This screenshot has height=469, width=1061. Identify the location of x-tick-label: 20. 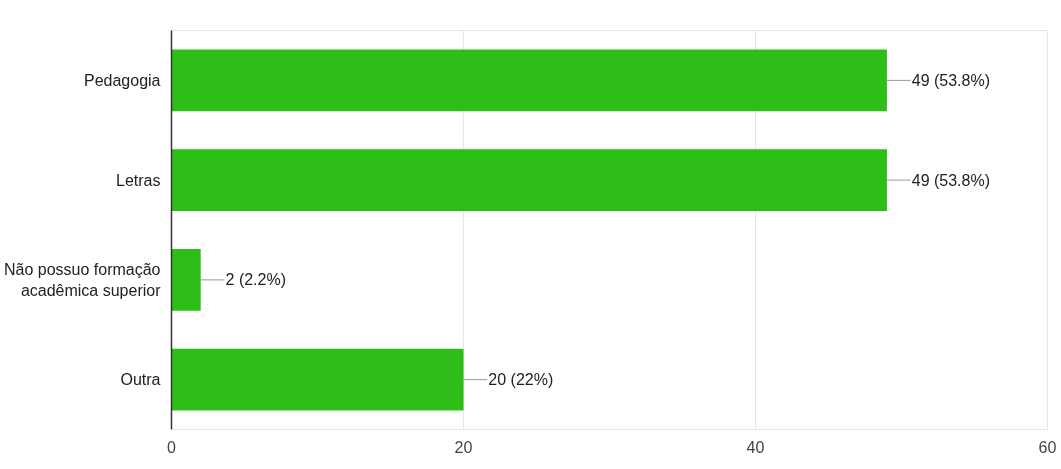
(463, 447).